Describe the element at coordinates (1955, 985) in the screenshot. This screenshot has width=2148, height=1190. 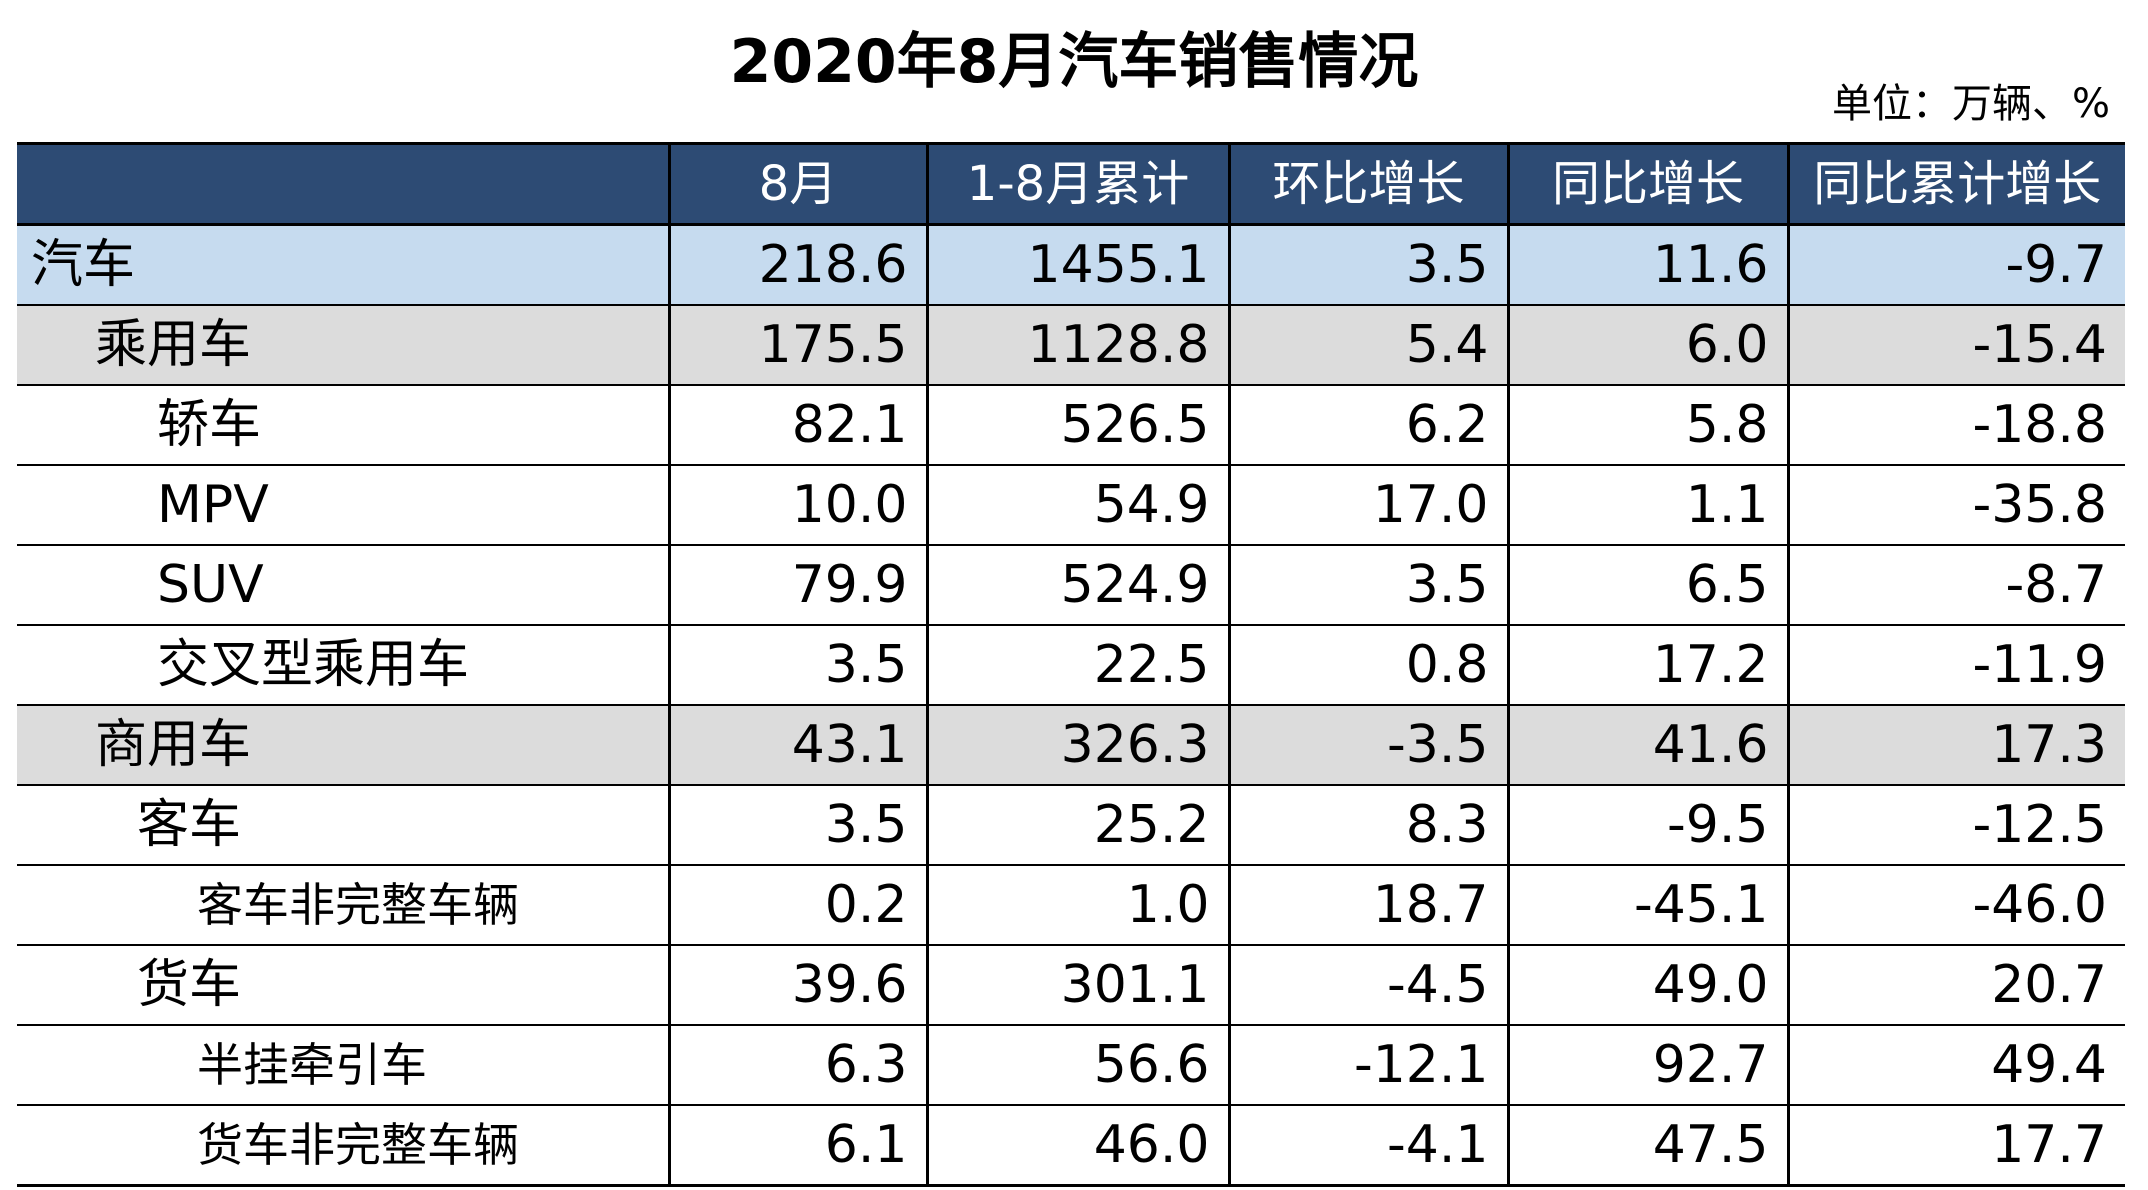
I see `cell-yoy-cumulative: 20.7` at that location.